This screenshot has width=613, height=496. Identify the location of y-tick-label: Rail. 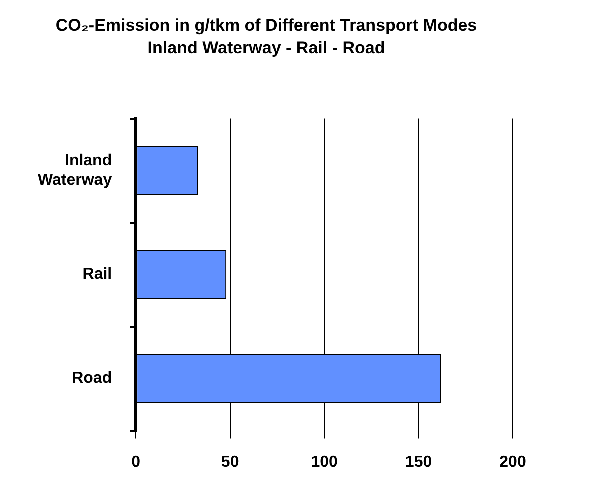
(97, 275).